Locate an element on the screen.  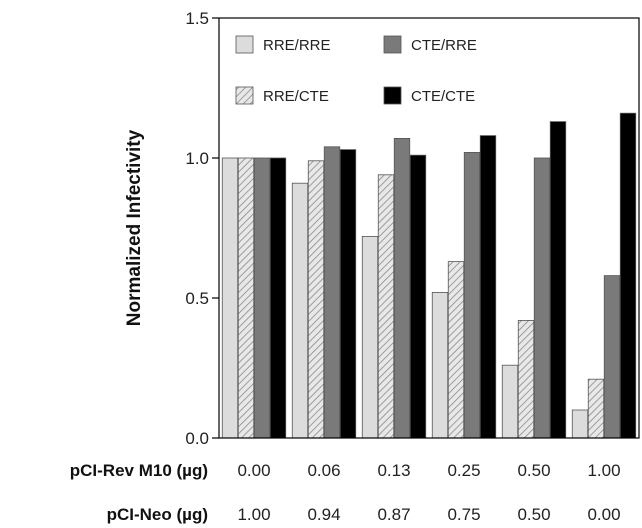
legend-label: CTE/RRE is located at coordinates (444, 45).